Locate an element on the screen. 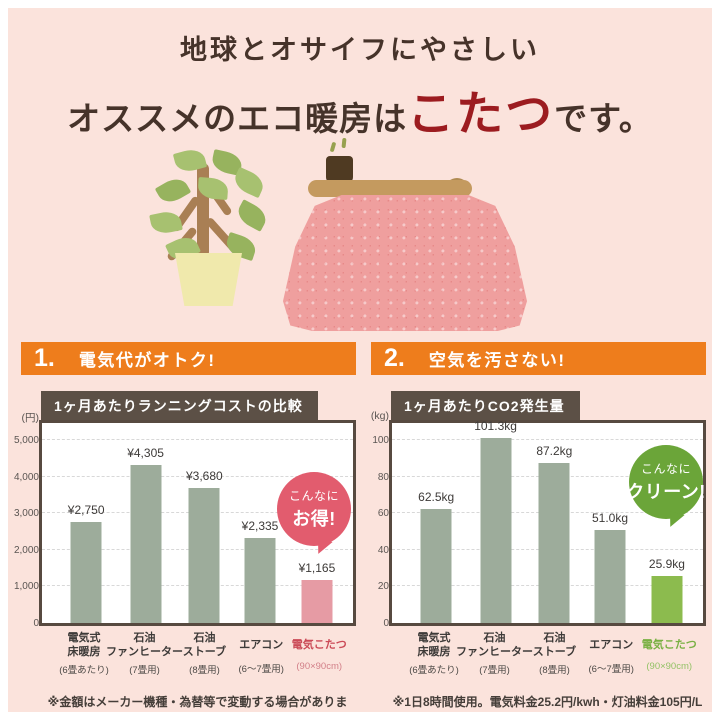 This screenshot has width=720, height=728. y-axis-tick: 80 is located at coordinates (383, 477).